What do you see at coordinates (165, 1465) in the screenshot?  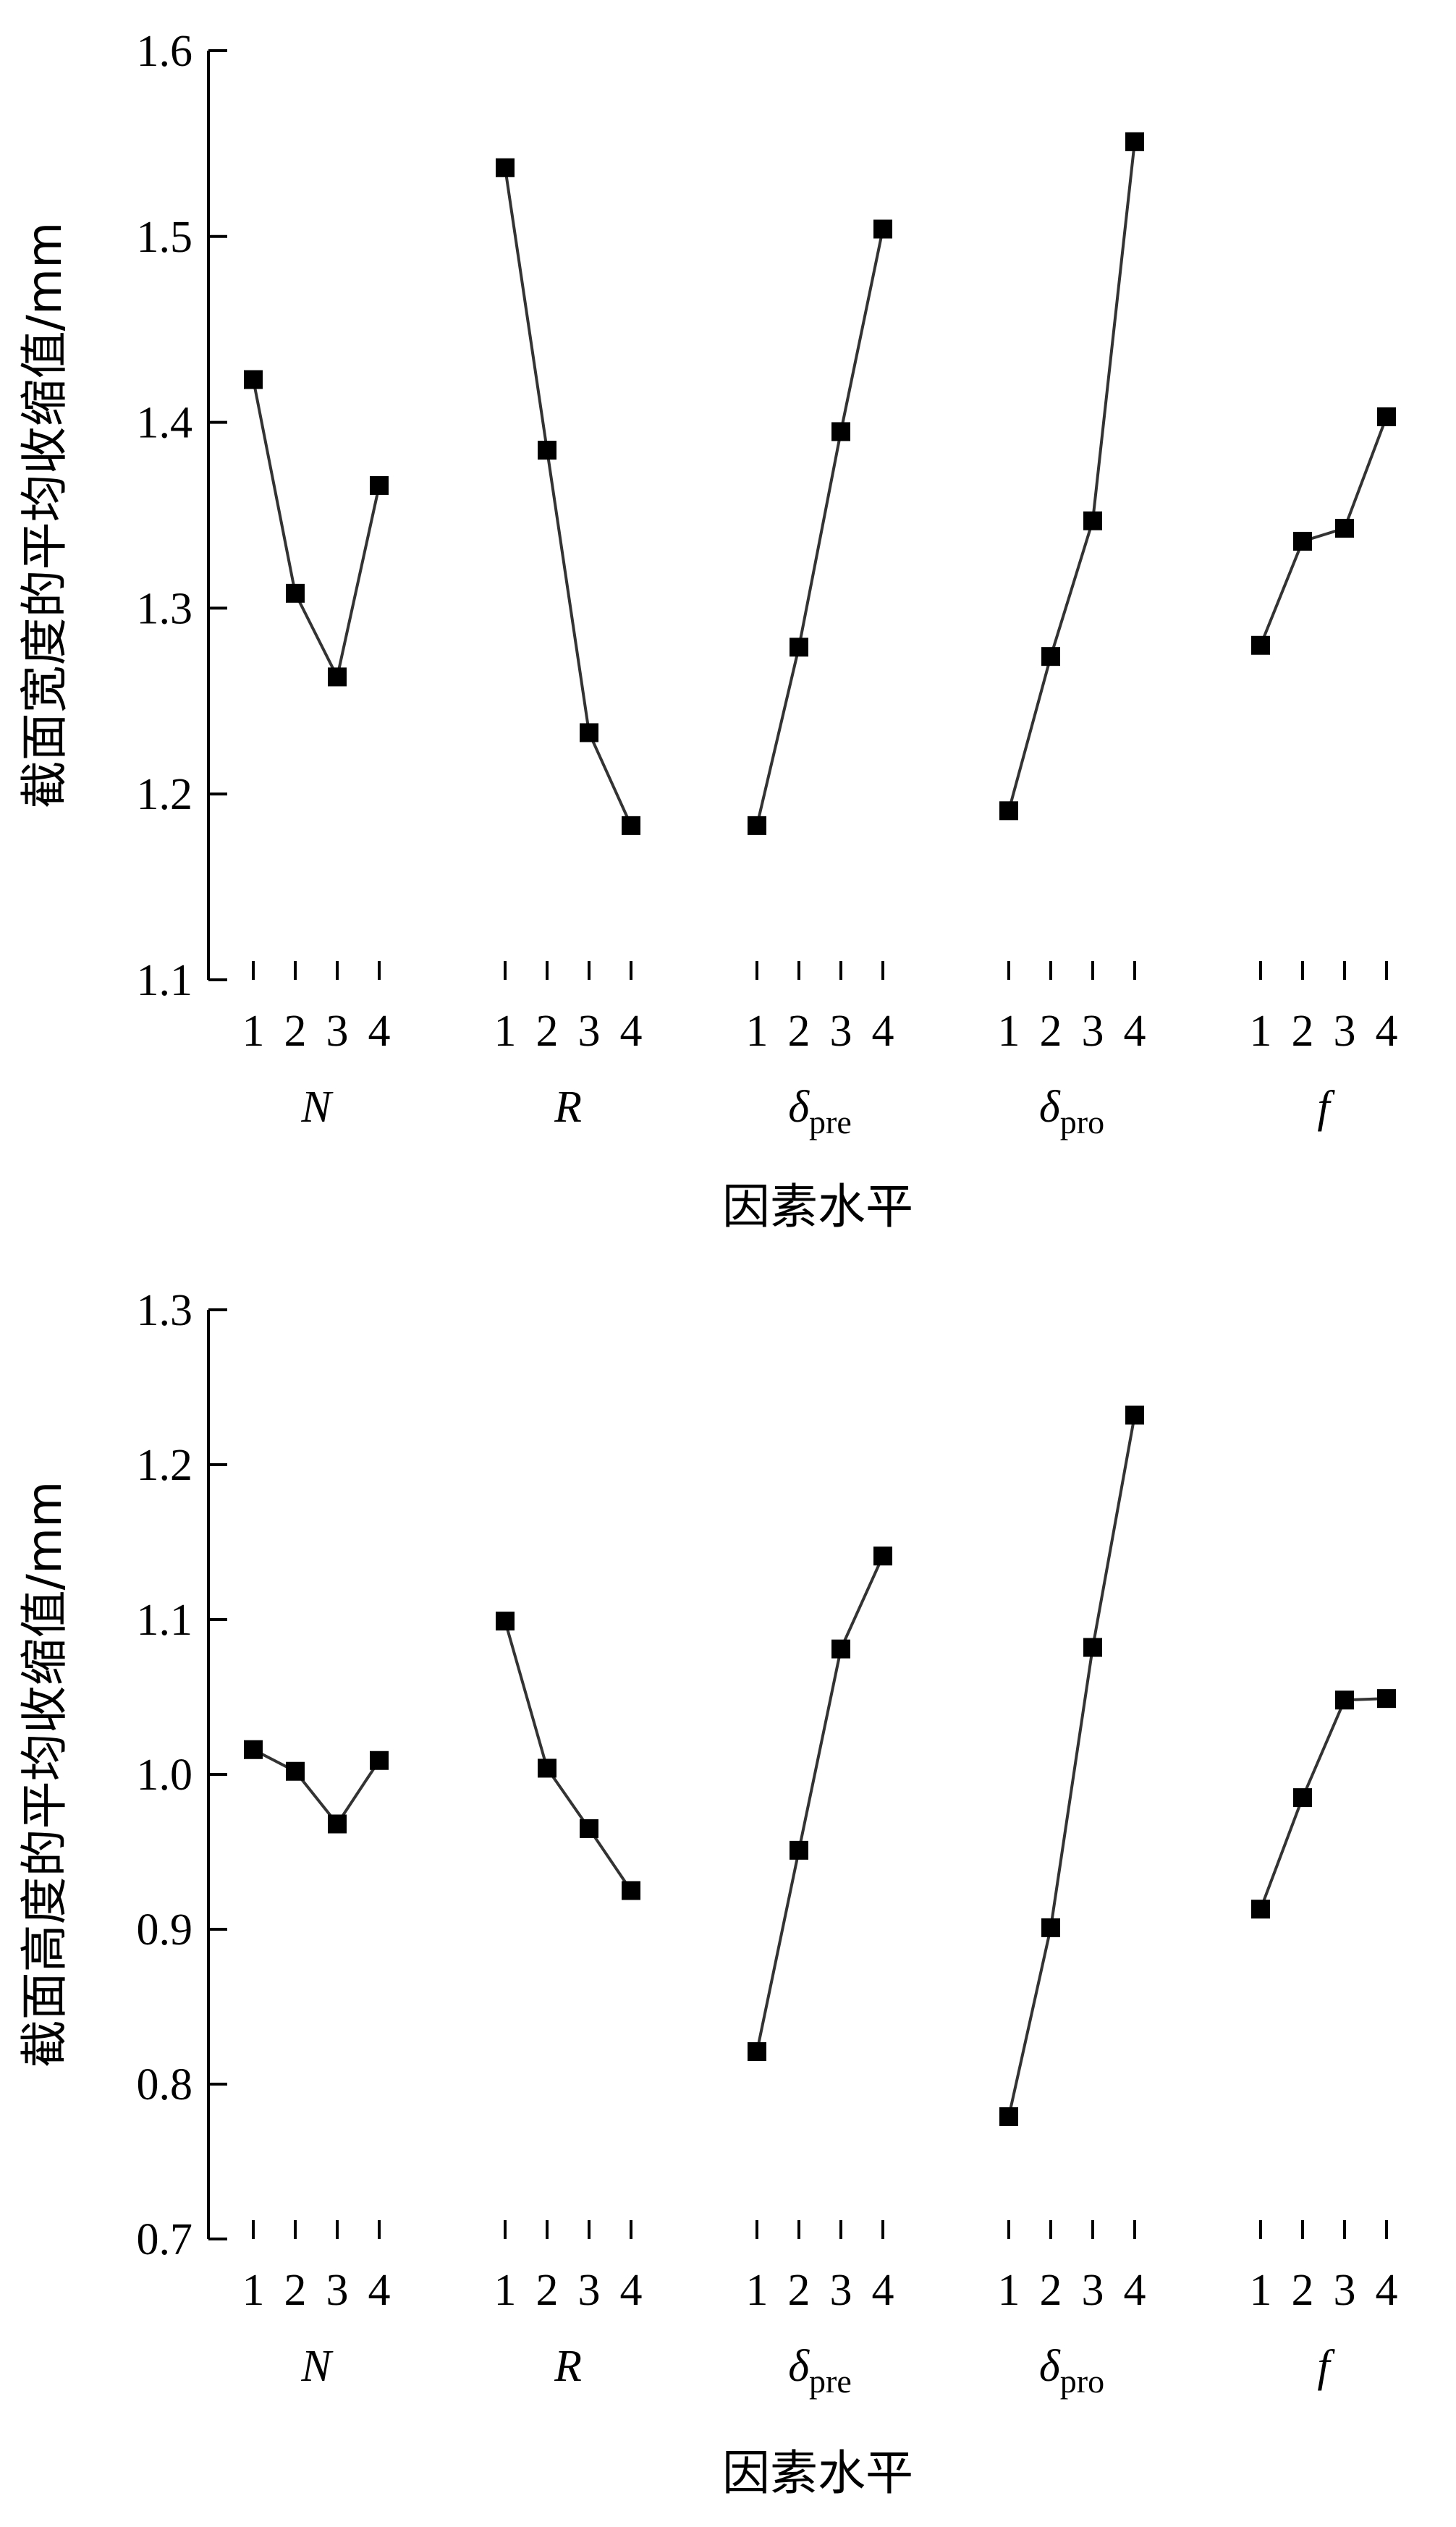 I see `y-tick-label: 1.2` at bounding box center [165, 1465].